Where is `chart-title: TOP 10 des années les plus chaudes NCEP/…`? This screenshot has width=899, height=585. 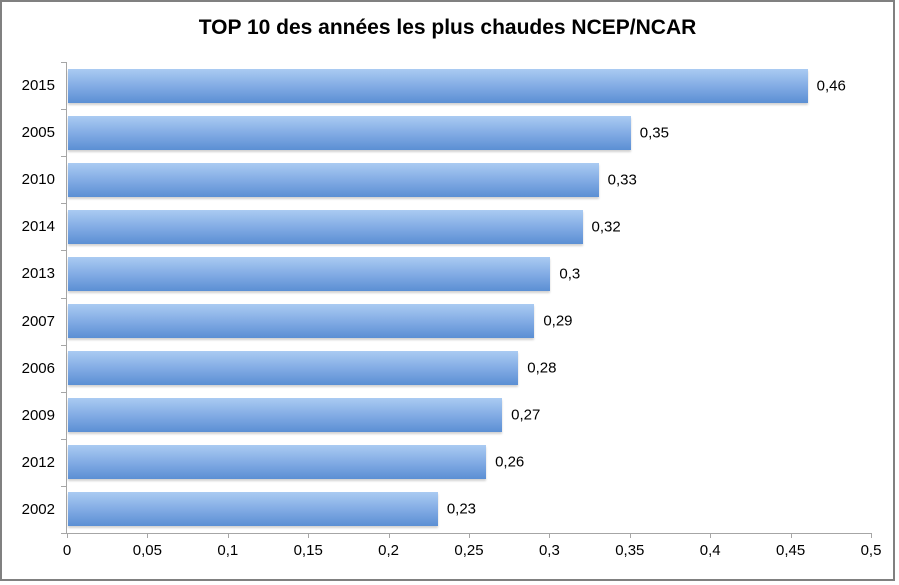 chart-title: TOP 10 des années les plus chaudes NCEP/… is located at coordinates (447, 27).